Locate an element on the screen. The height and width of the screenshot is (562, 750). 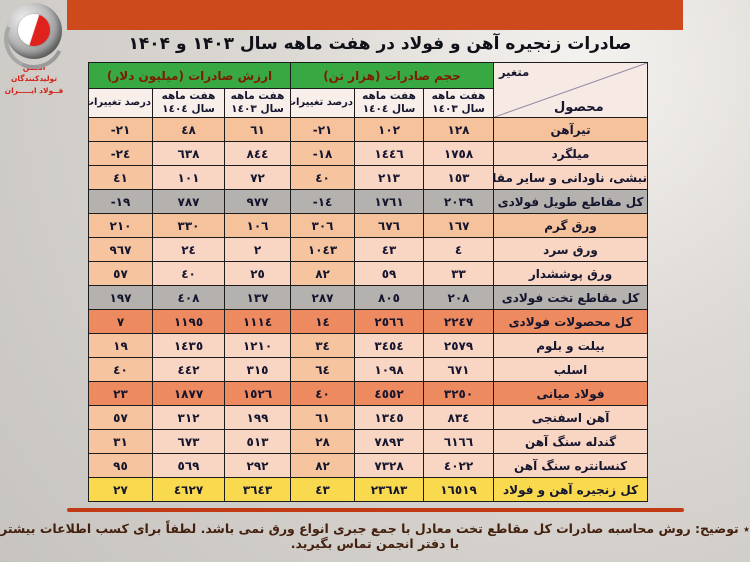
volume-change-cell: ٣٤ is located at coordinates (323, 346).